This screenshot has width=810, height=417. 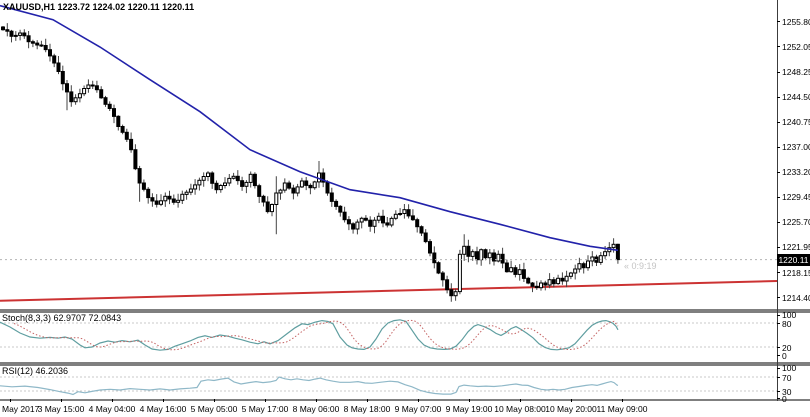 I want to click on time-axis-label: 9 May 19:00, so click(x=469, y=409).